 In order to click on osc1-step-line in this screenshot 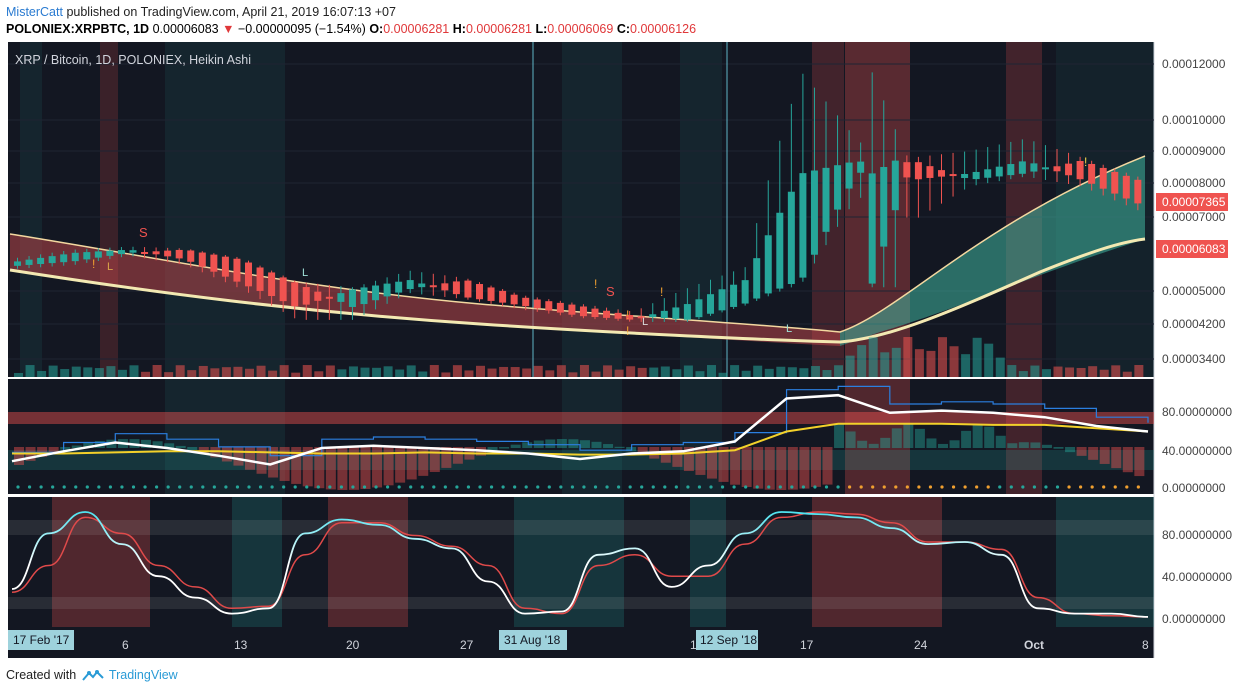, I will do `click(580, 421)`.